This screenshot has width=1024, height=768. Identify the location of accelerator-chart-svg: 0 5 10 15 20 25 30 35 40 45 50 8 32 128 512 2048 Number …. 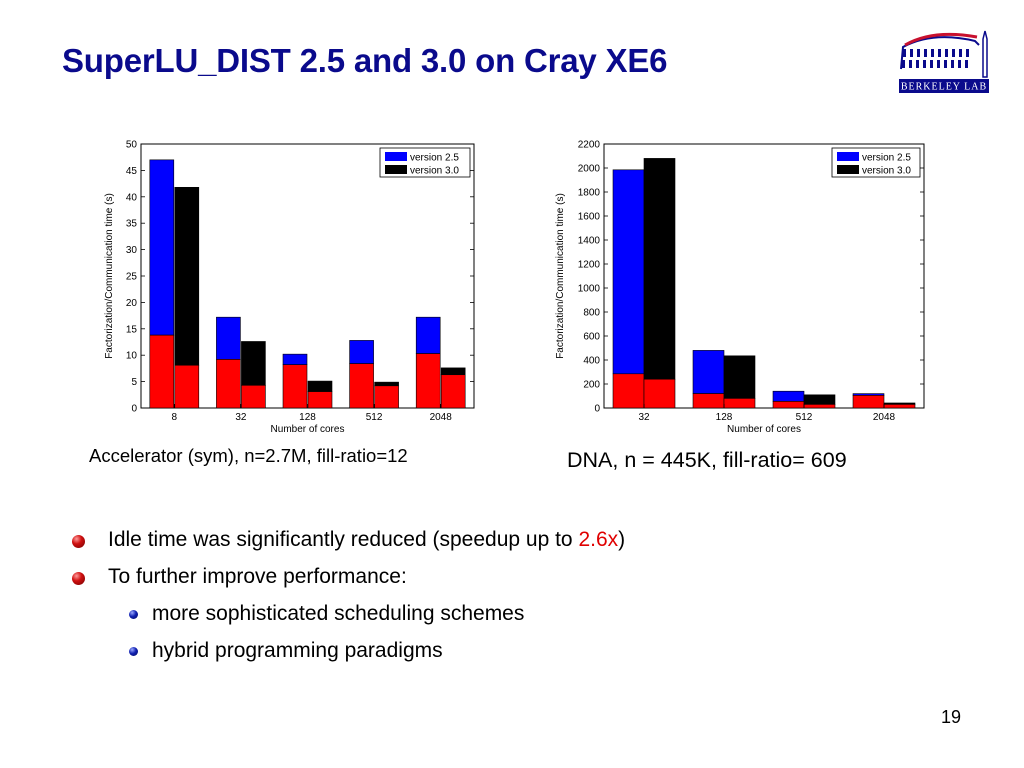
(289, 287).